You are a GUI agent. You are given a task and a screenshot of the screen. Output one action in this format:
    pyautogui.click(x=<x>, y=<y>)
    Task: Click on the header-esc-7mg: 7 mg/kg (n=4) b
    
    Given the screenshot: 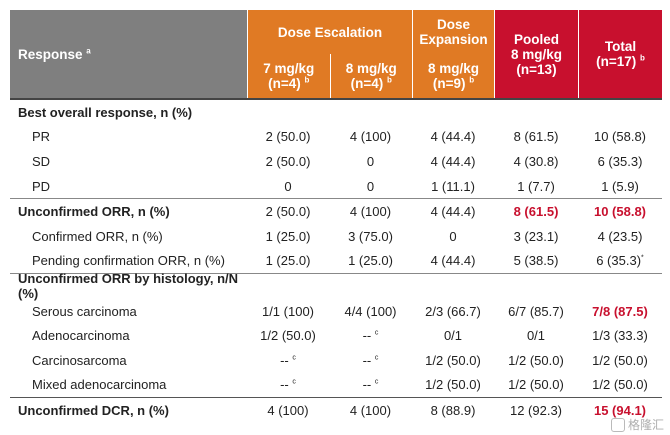 What is the action you would take?
    pyautogui.click(x=289, y=76)
    